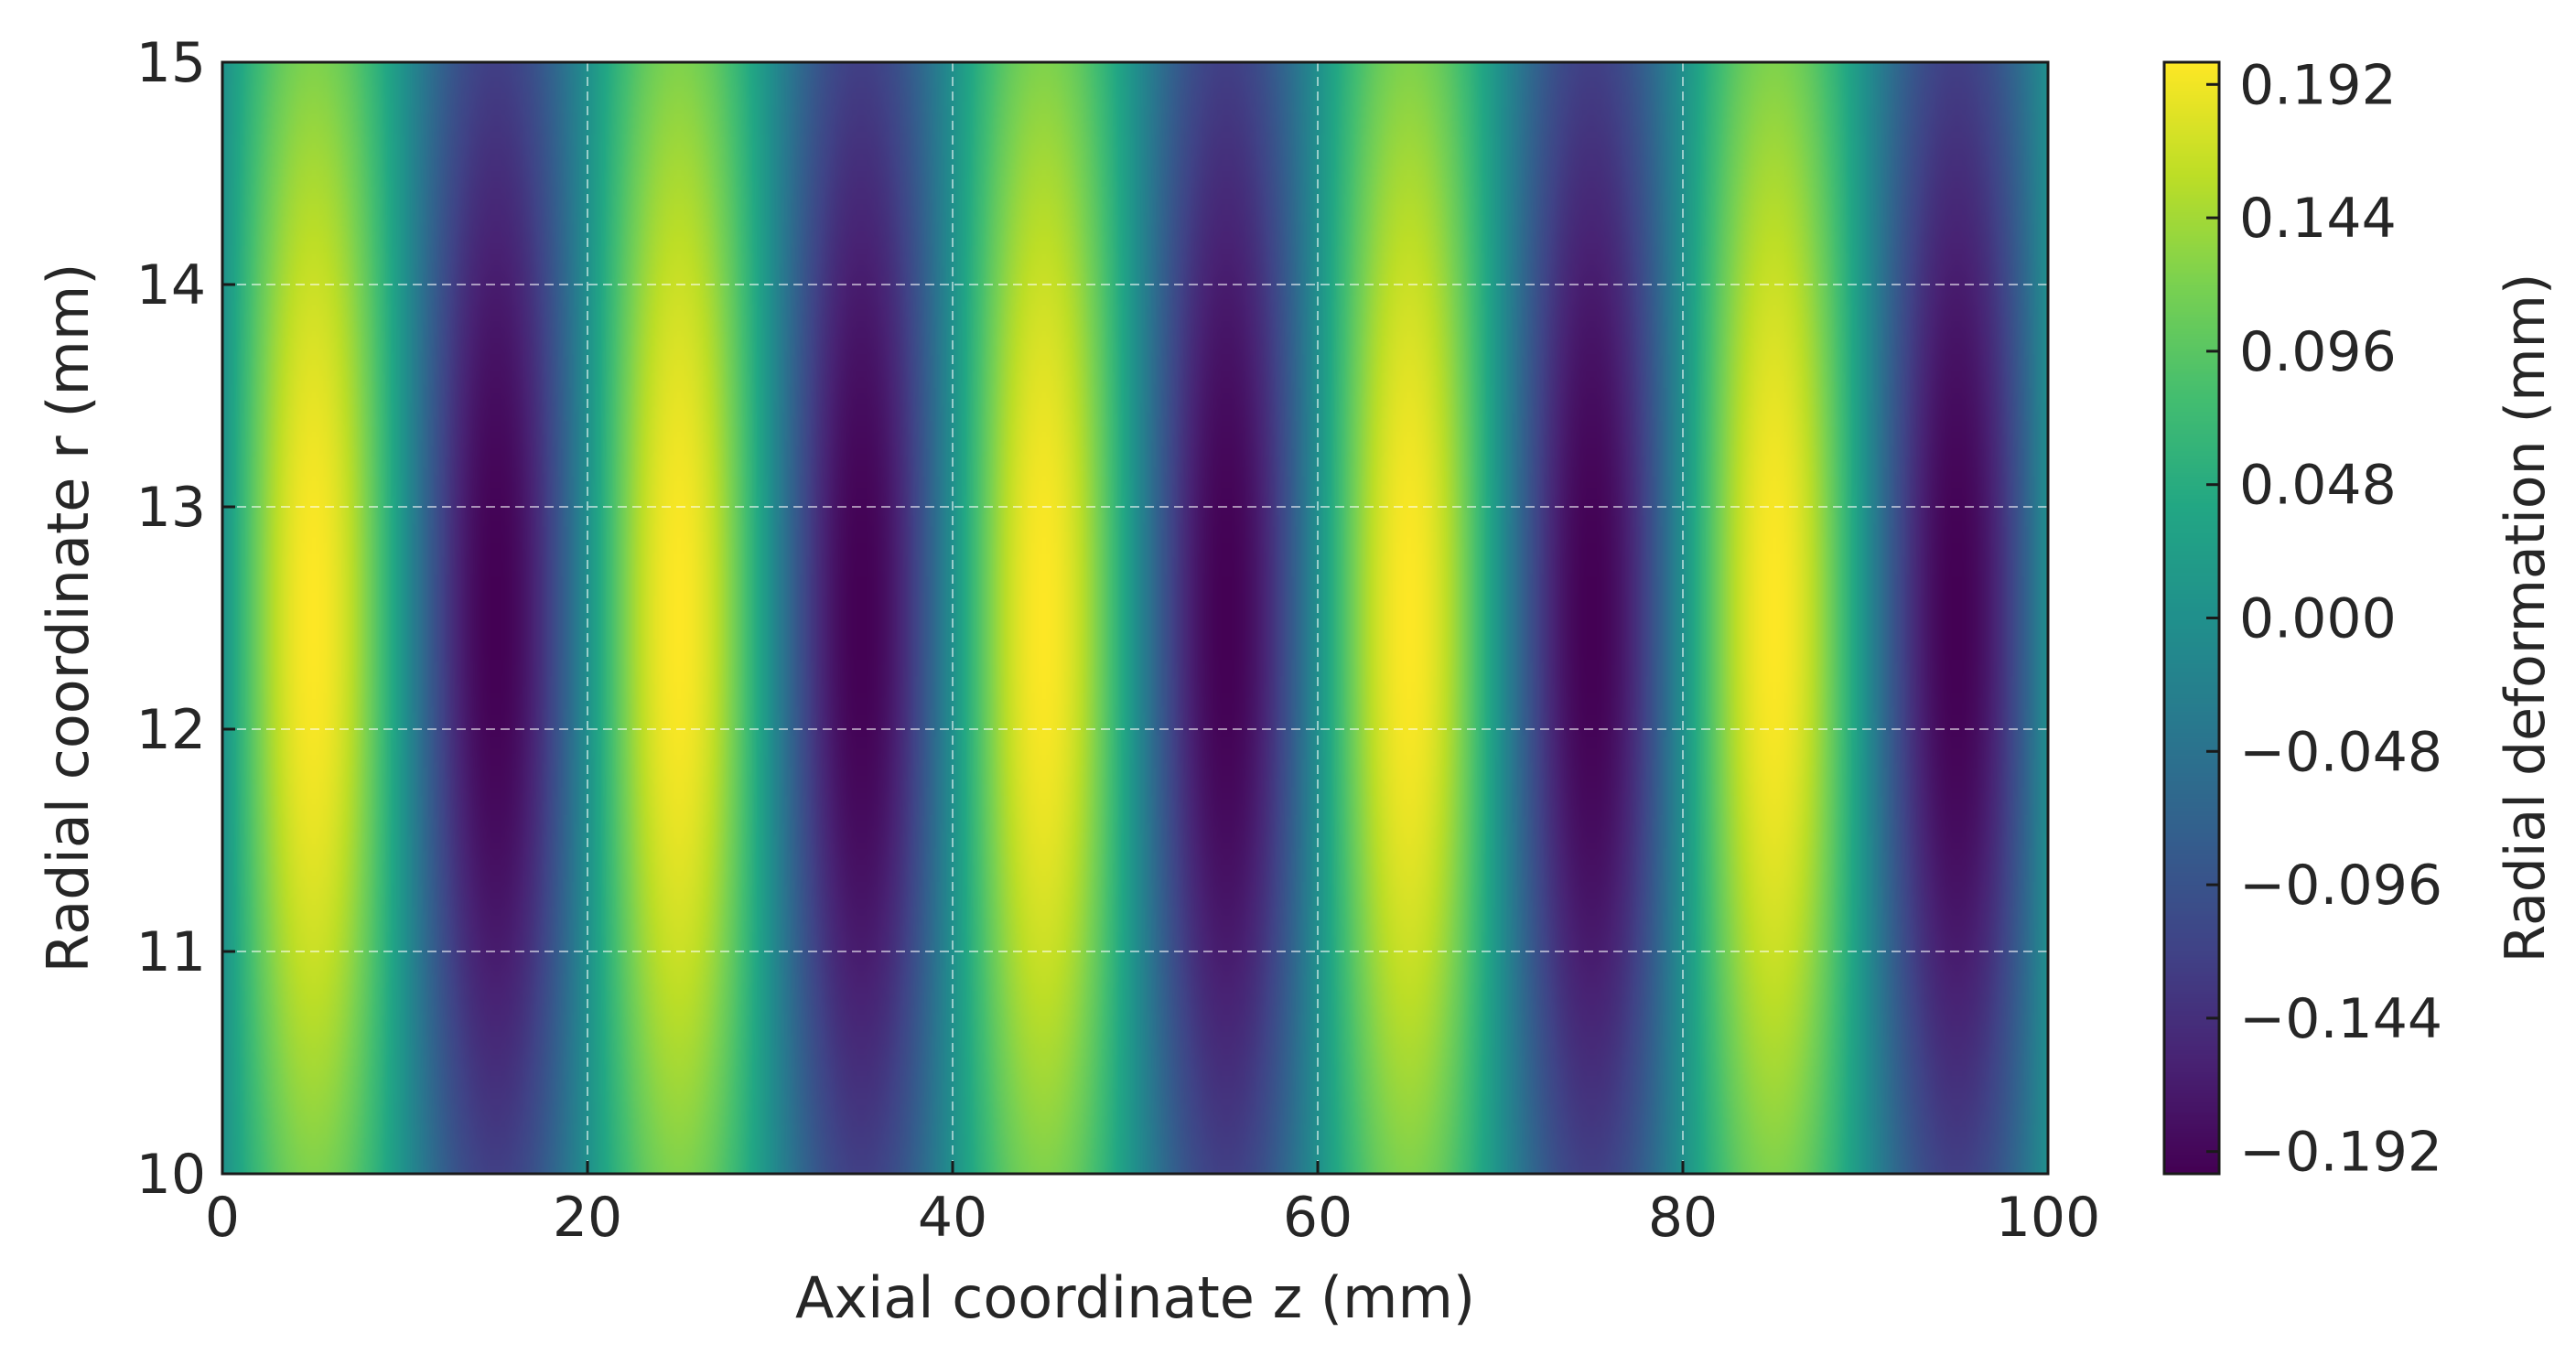 This screenshot has height=1354, width=2576. I want to click on y-tick-label-14: 14, so click(171, 285).